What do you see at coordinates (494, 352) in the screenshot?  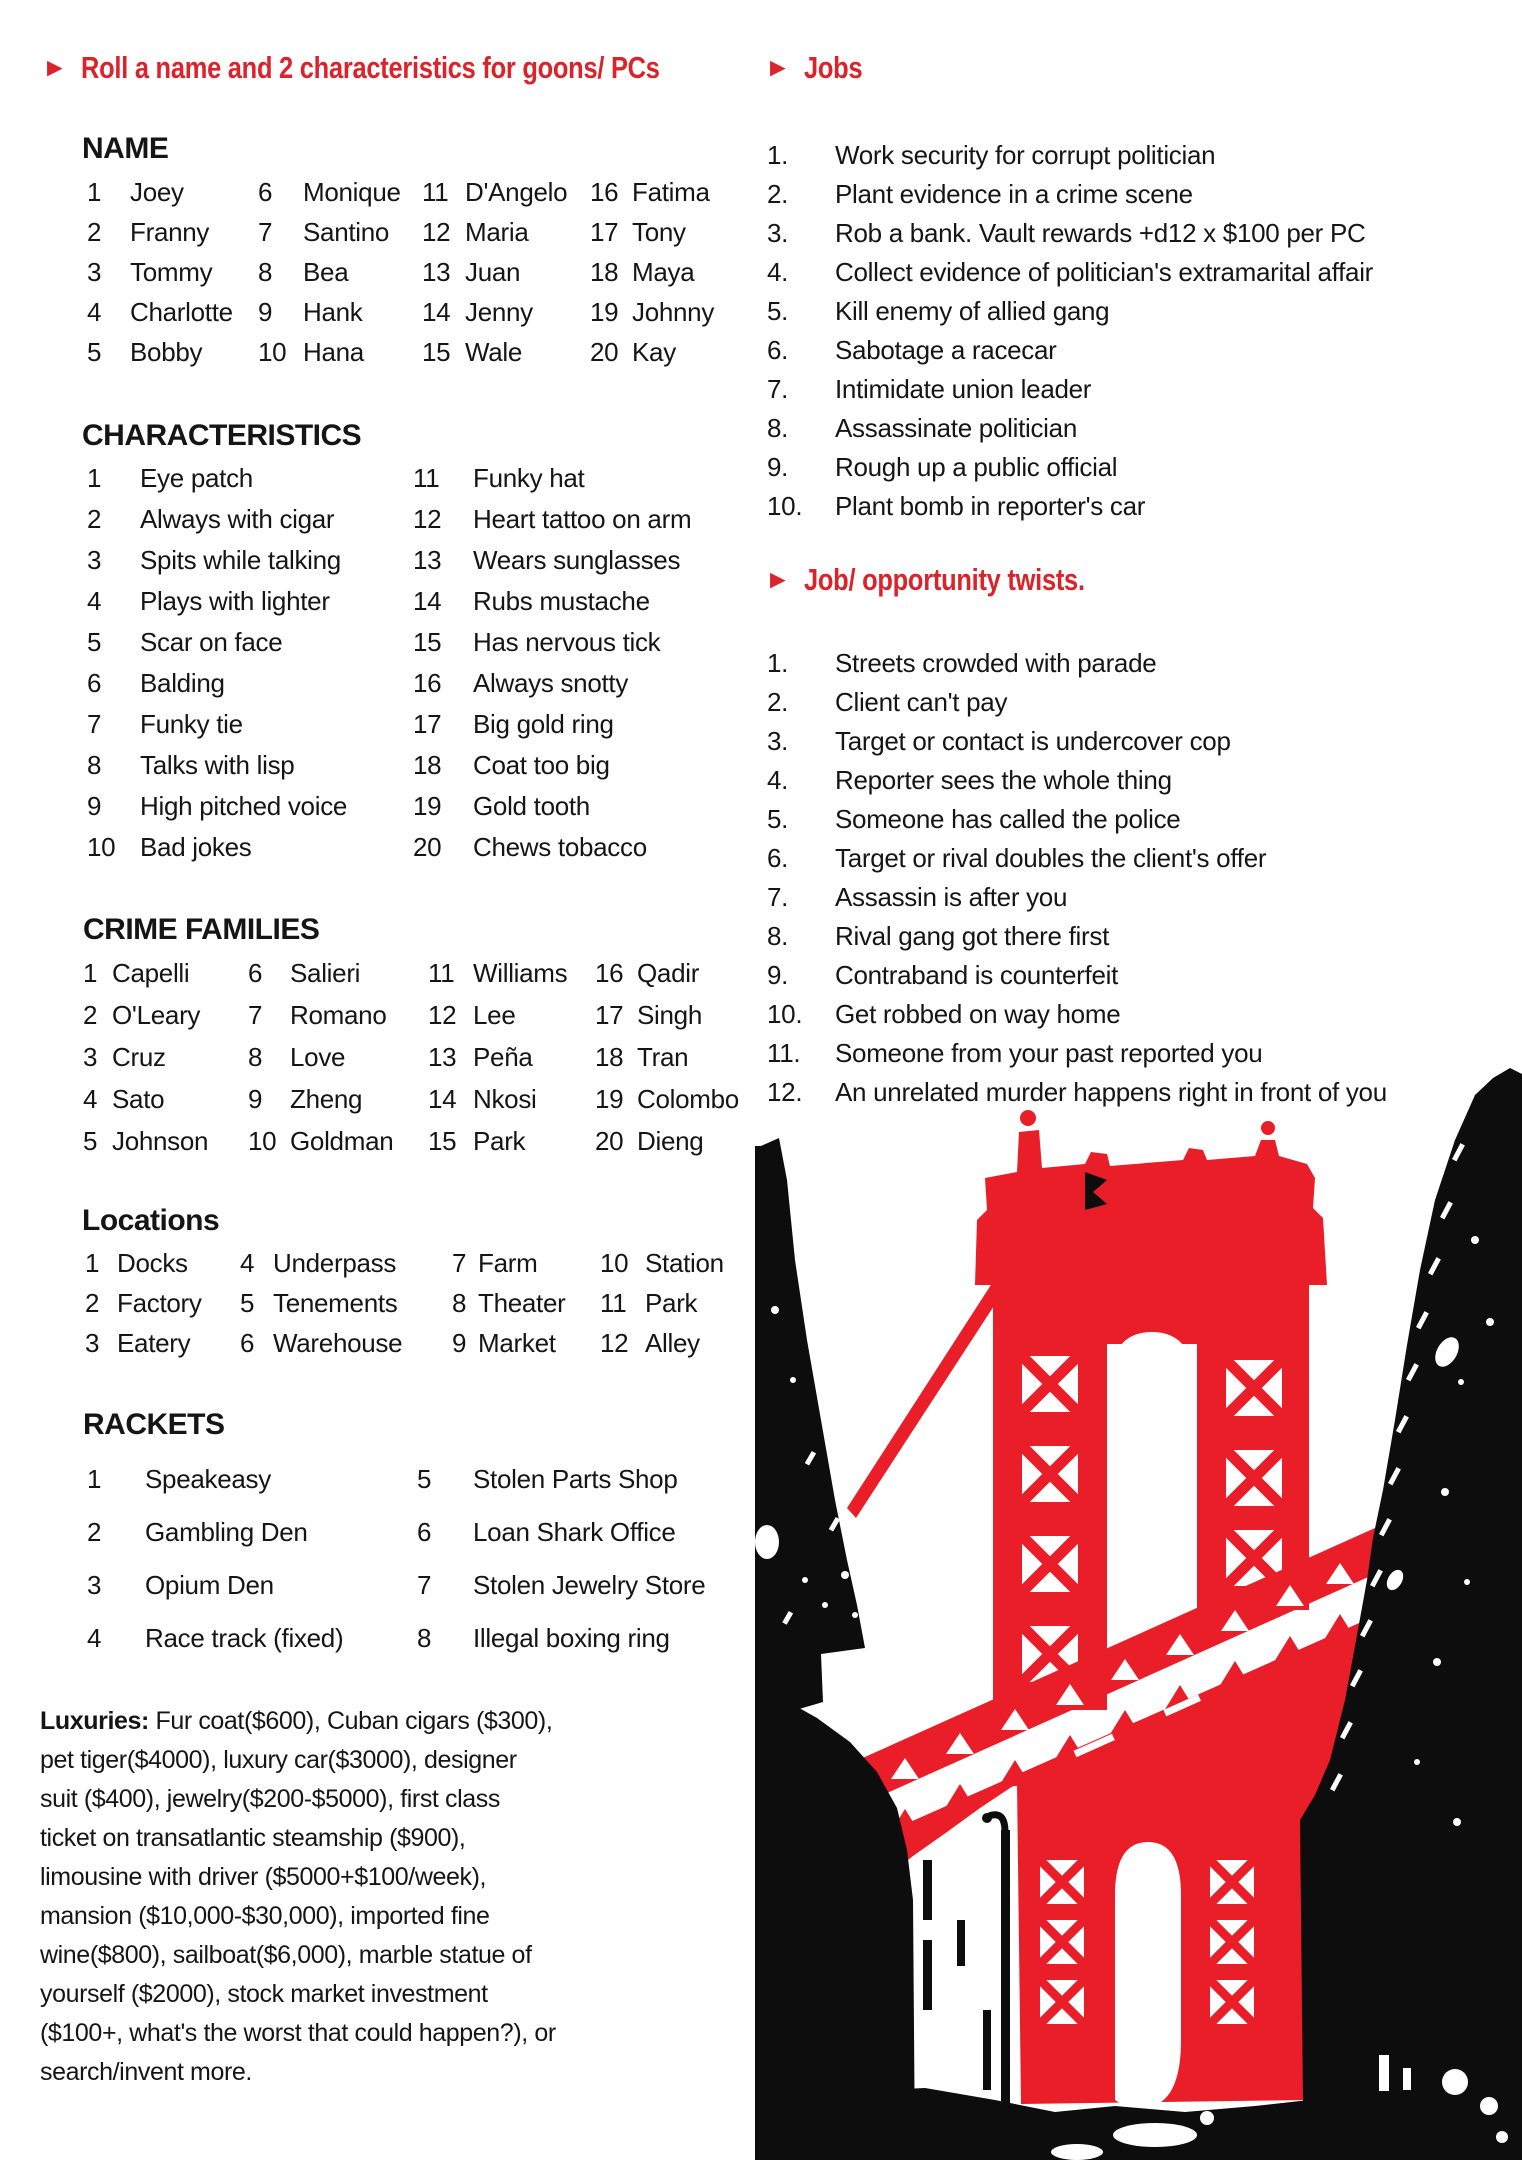 I see `name-value: Wale` at bounding box center [494, 352].